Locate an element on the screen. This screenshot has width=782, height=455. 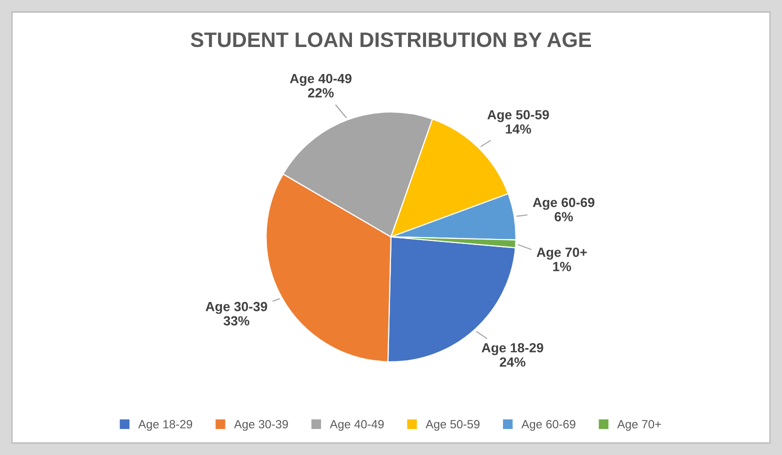
slice-label: Age 40-49 is located at coordinates (321, 80).